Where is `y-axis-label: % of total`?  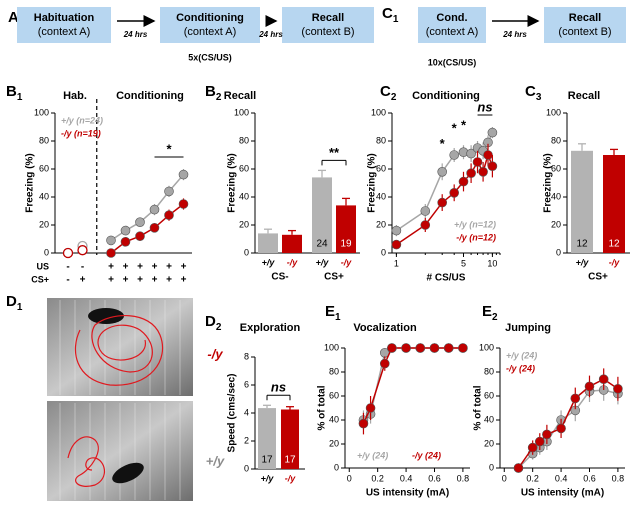 y-axis-label: % of total is located at coordinates (322, 407).